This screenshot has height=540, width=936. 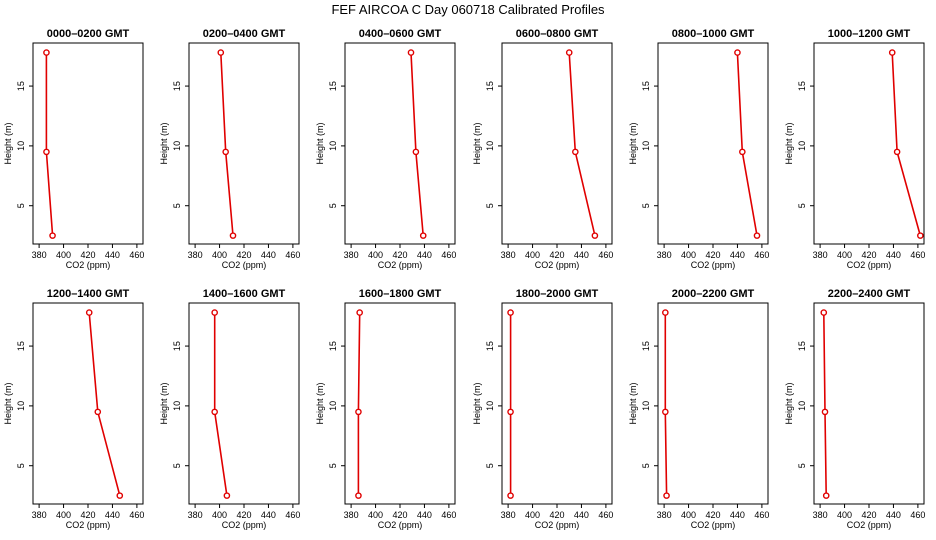 What do you see at coordinates (400, 34) in the screenshot?
I see `panel-title: 0400–0600 GMT` at bounding box center [400, 34].